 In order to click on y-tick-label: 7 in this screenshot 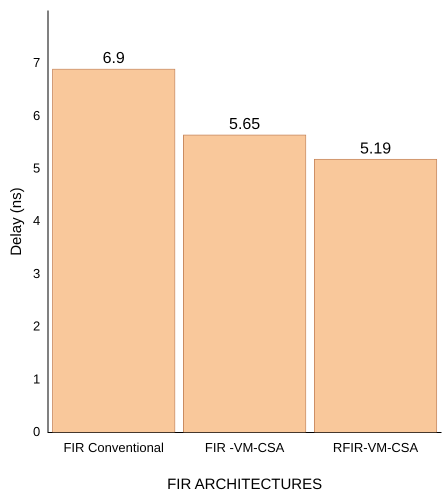, I will do `click(36, 62)`.